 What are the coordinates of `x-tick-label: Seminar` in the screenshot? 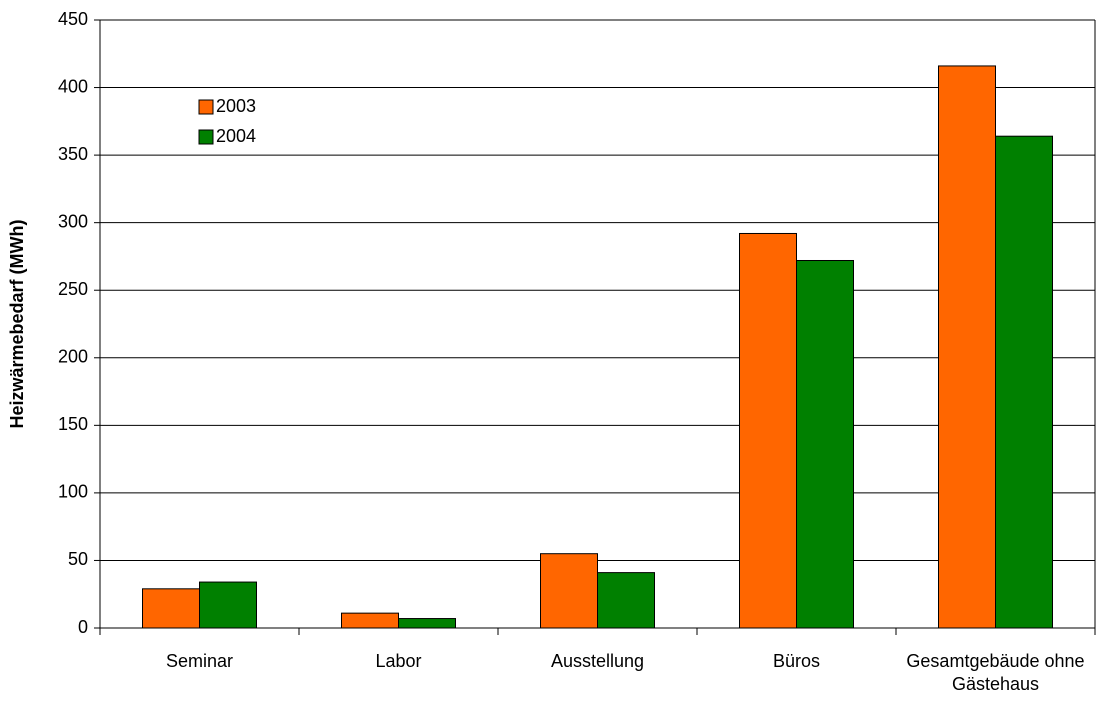 It's located at (199, 661).